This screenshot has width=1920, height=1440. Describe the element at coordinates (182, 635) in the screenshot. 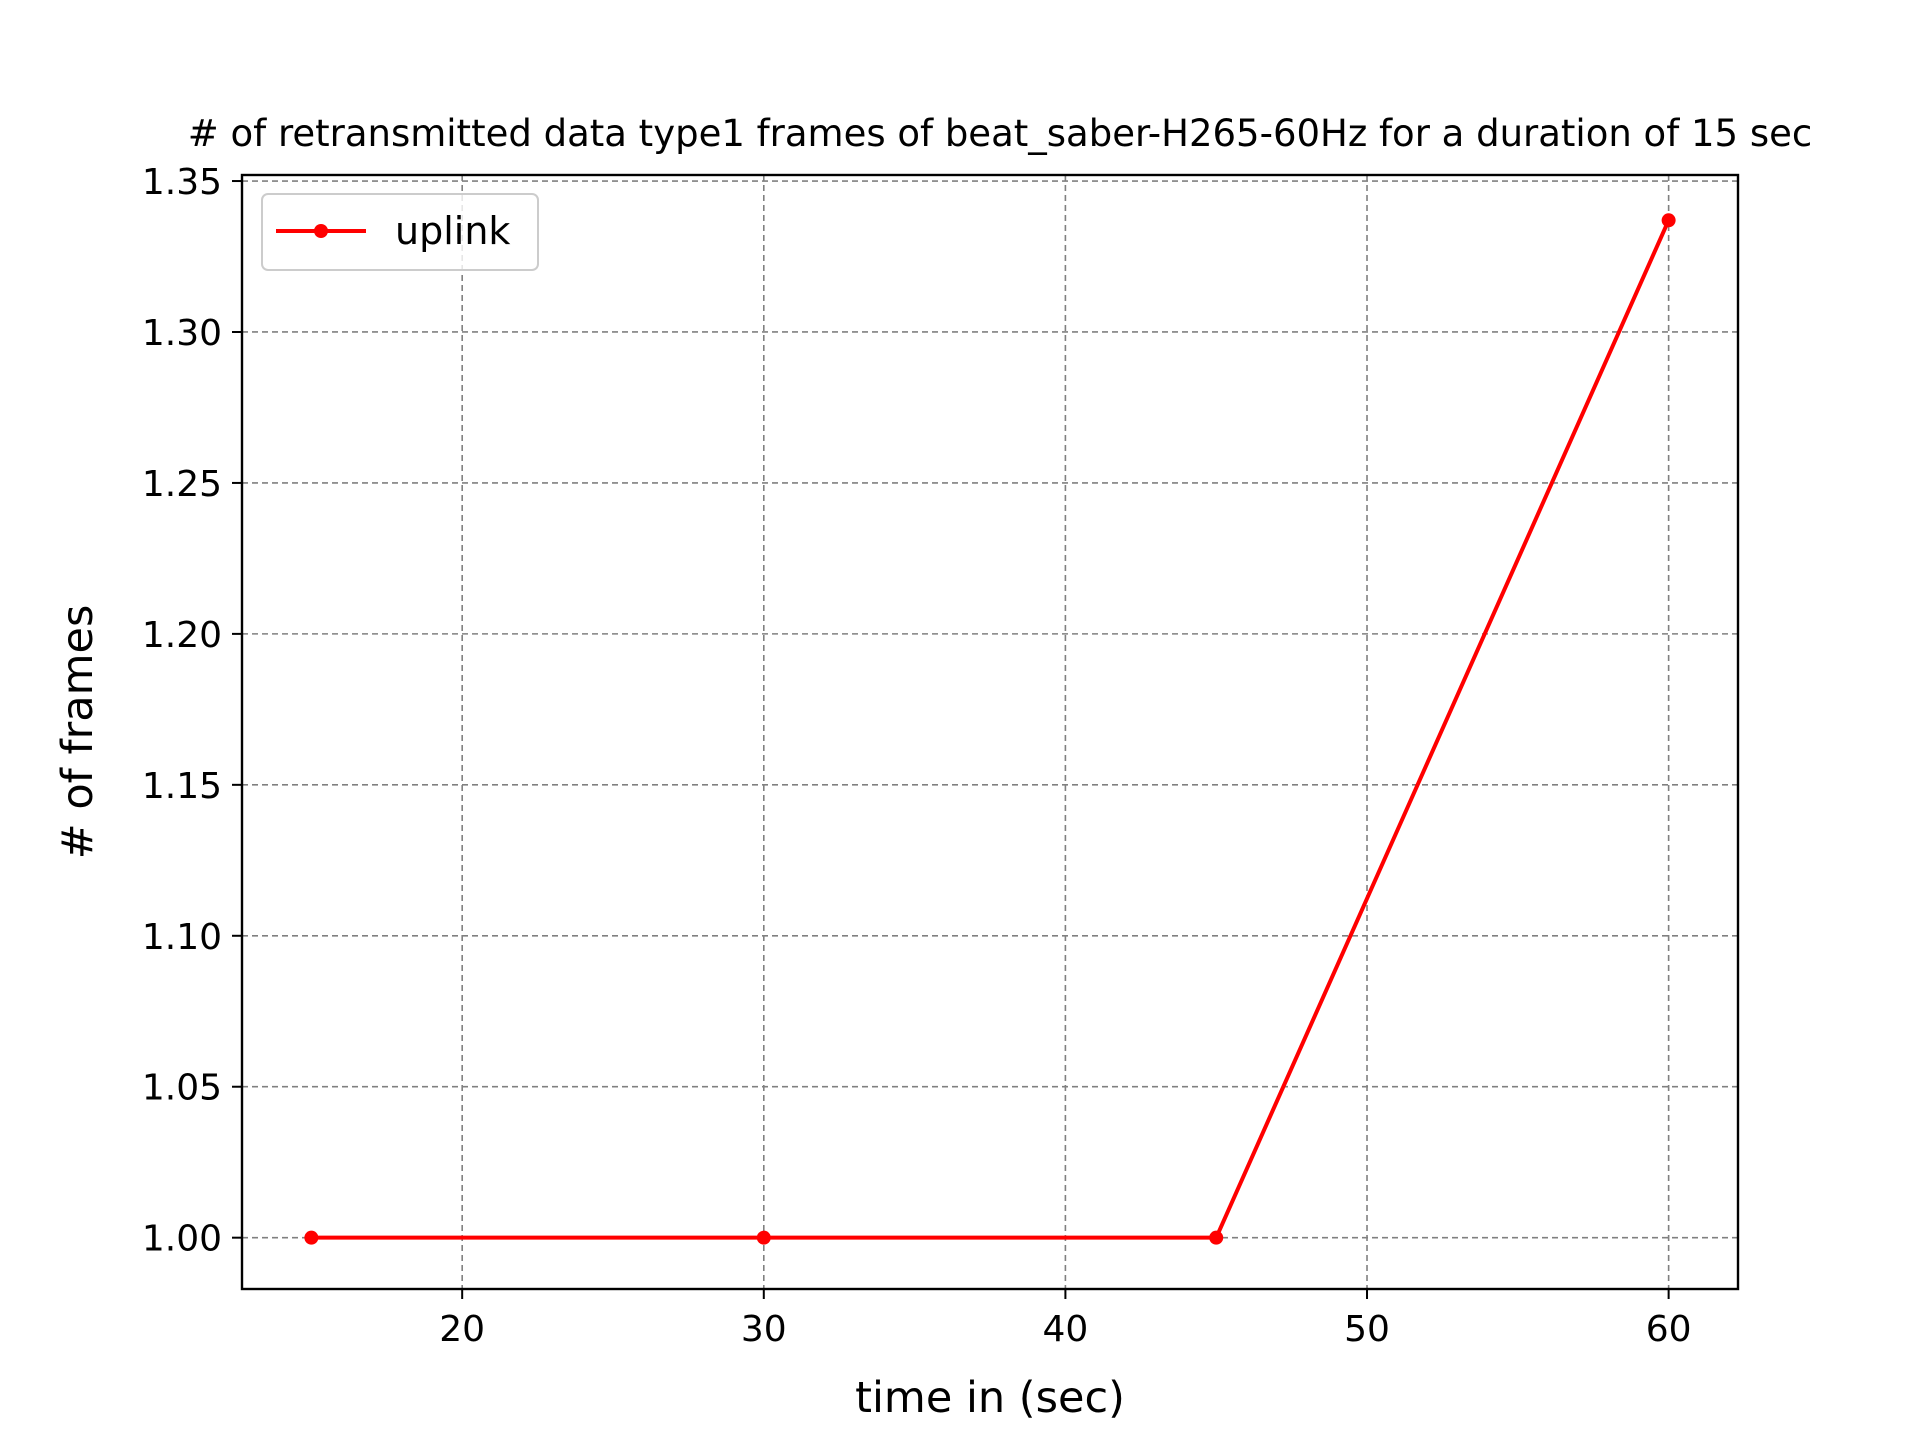

I see `y-tick-label: 1.20` at that location.